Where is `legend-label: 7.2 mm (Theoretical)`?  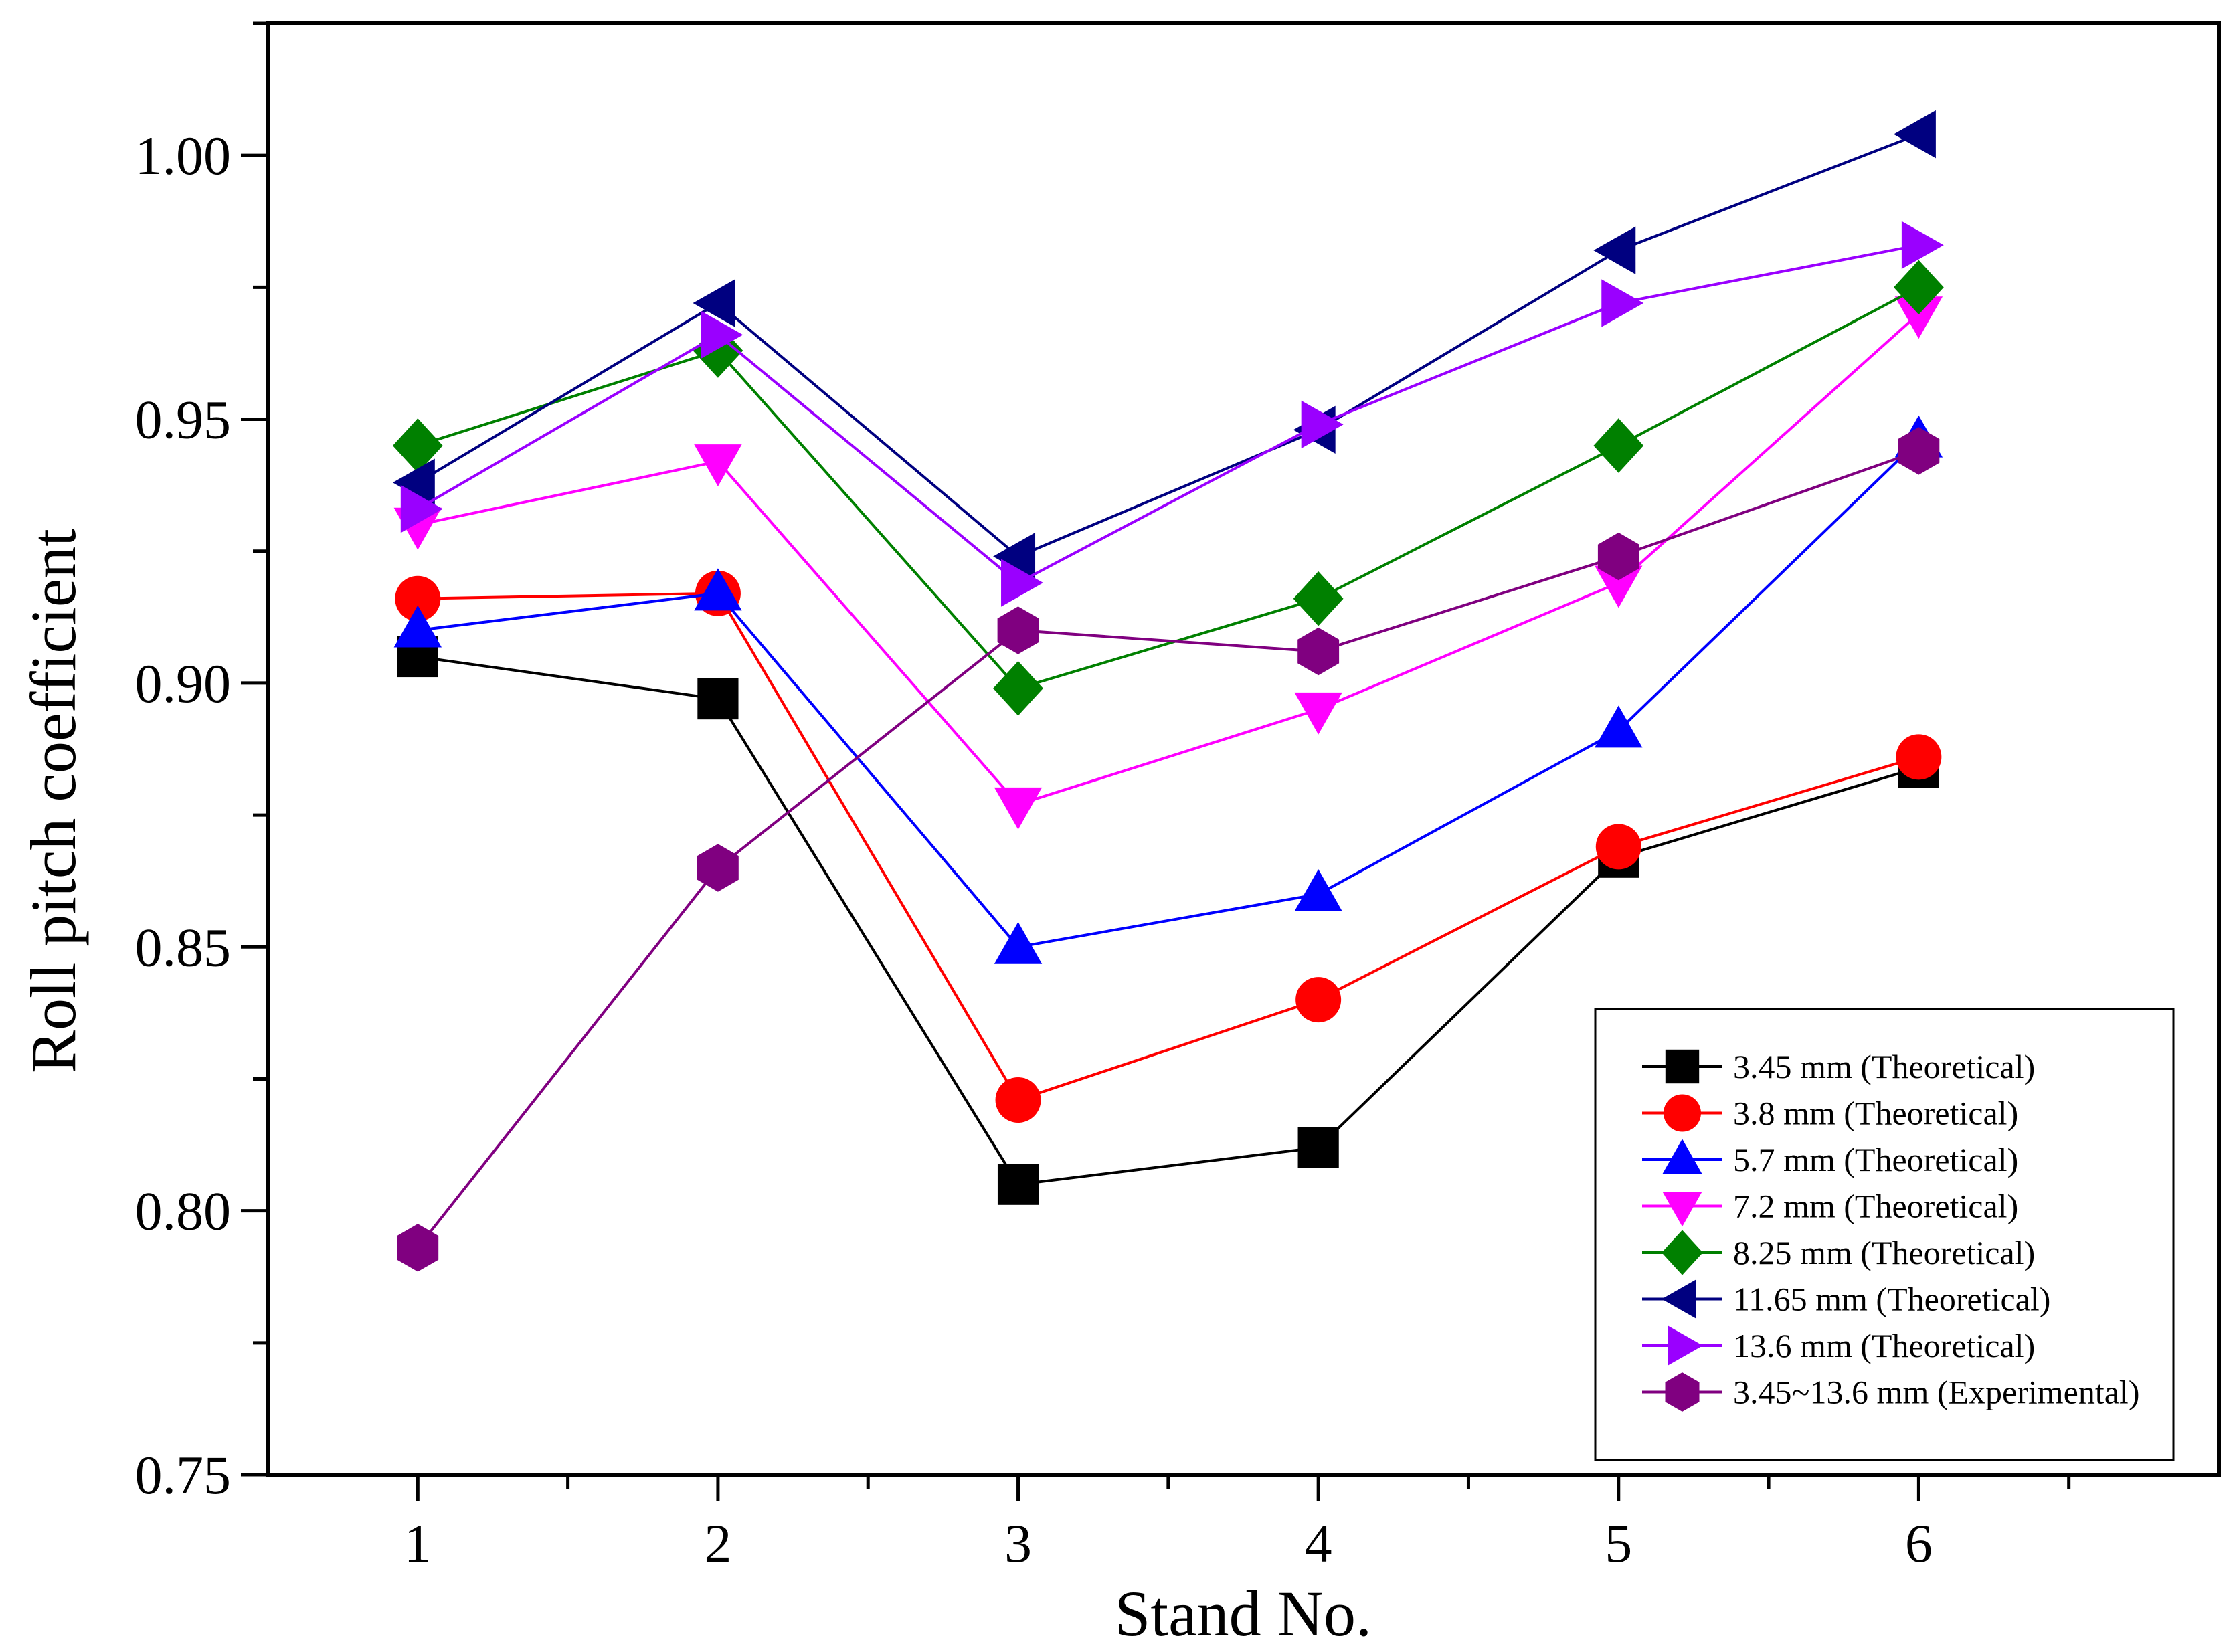
legend-label: 7.2 mm (Theoretical) is located at coordinates (1876, 1207).